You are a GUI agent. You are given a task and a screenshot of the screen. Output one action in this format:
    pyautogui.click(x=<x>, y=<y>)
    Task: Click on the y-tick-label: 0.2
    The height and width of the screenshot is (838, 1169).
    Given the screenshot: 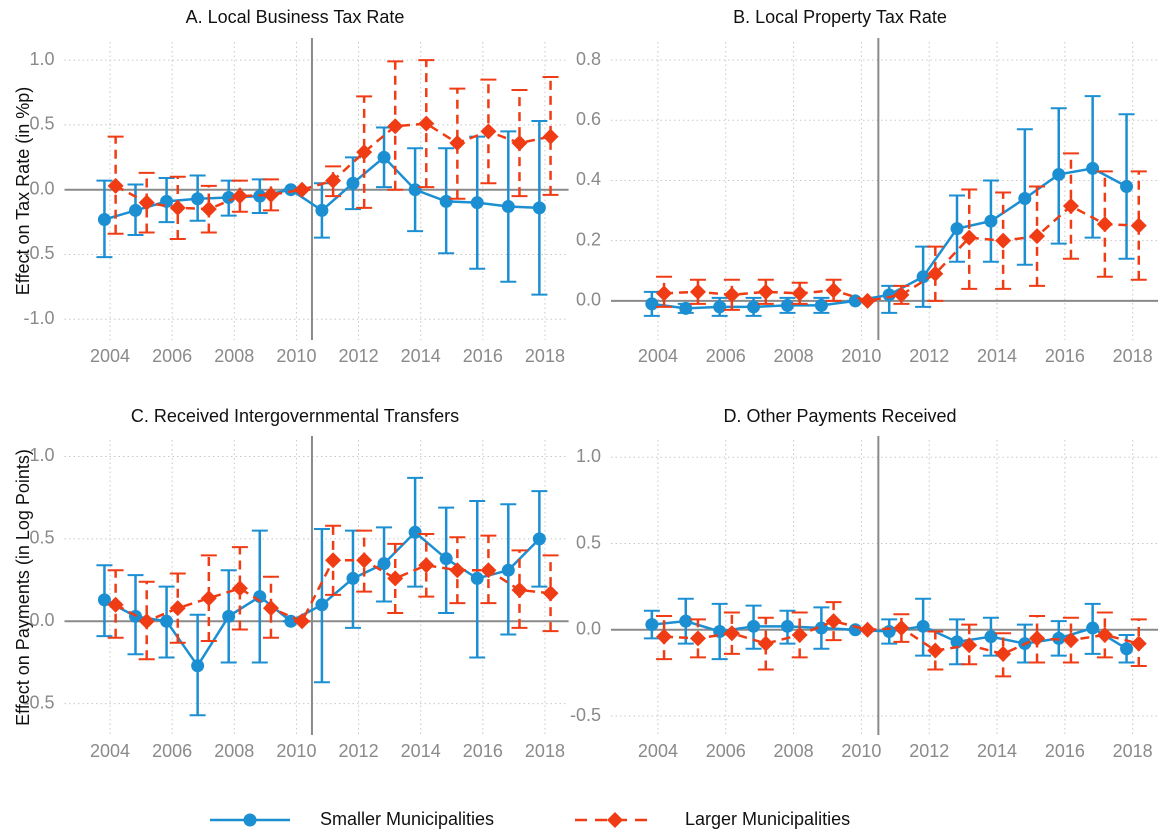 What is the action you would take?
    pyautogui.click(x=588, y=239)
    